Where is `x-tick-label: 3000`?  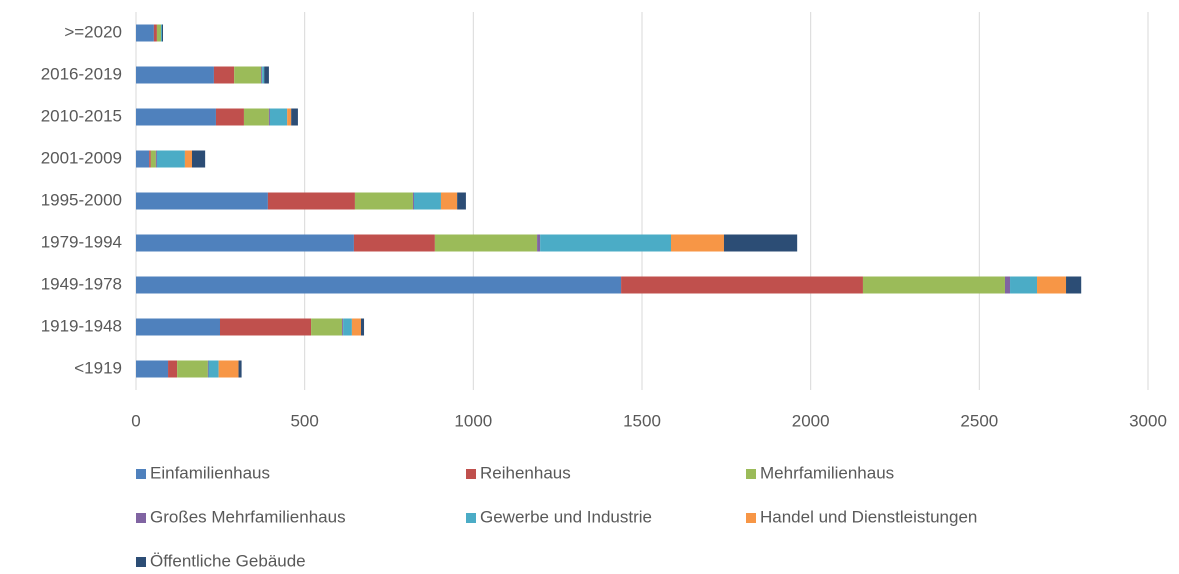 x-tick-label: 3000 is located at coordinates (1148, 420).